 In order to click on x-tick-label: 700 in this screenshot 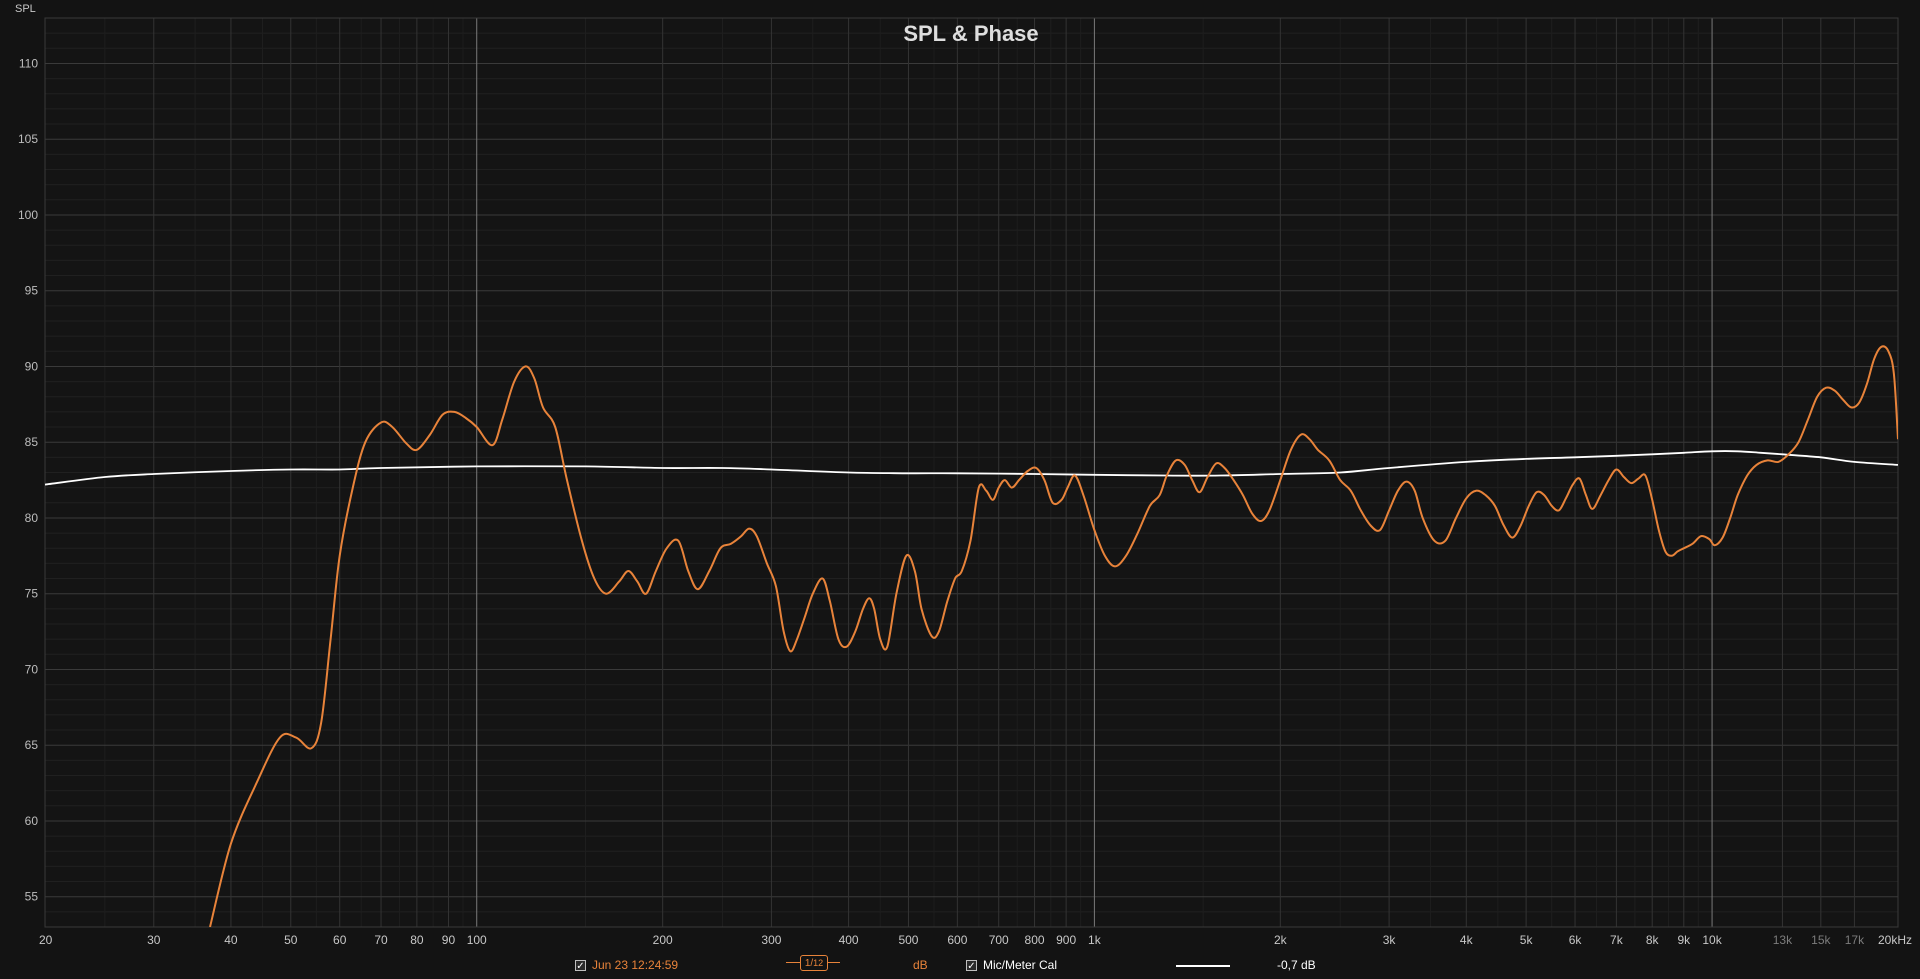, I will do `click(999, 940)`.